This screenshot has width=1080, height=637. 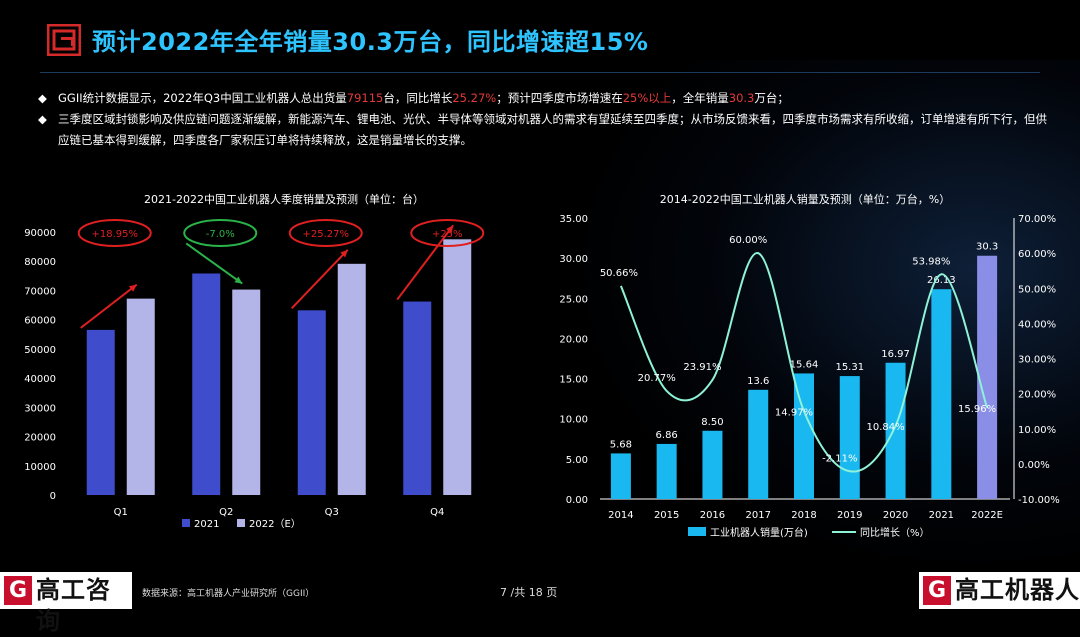 What do you see at coordinates (712, 422) in the screenshot?
I see `bar-data-label: 8.50` at bounding box center [712, 422].